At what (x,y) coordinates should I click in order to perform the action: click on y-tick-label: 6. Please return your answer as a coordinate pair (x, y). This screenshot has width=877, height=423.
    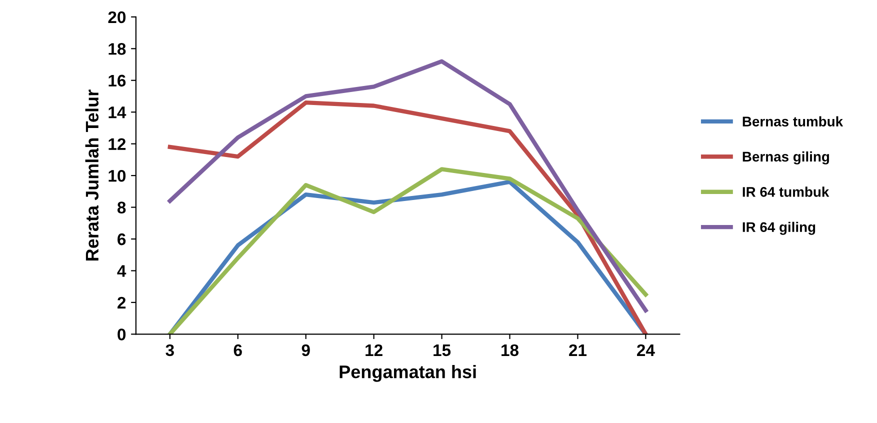
    Looking at the image, I should click on (122, 239).